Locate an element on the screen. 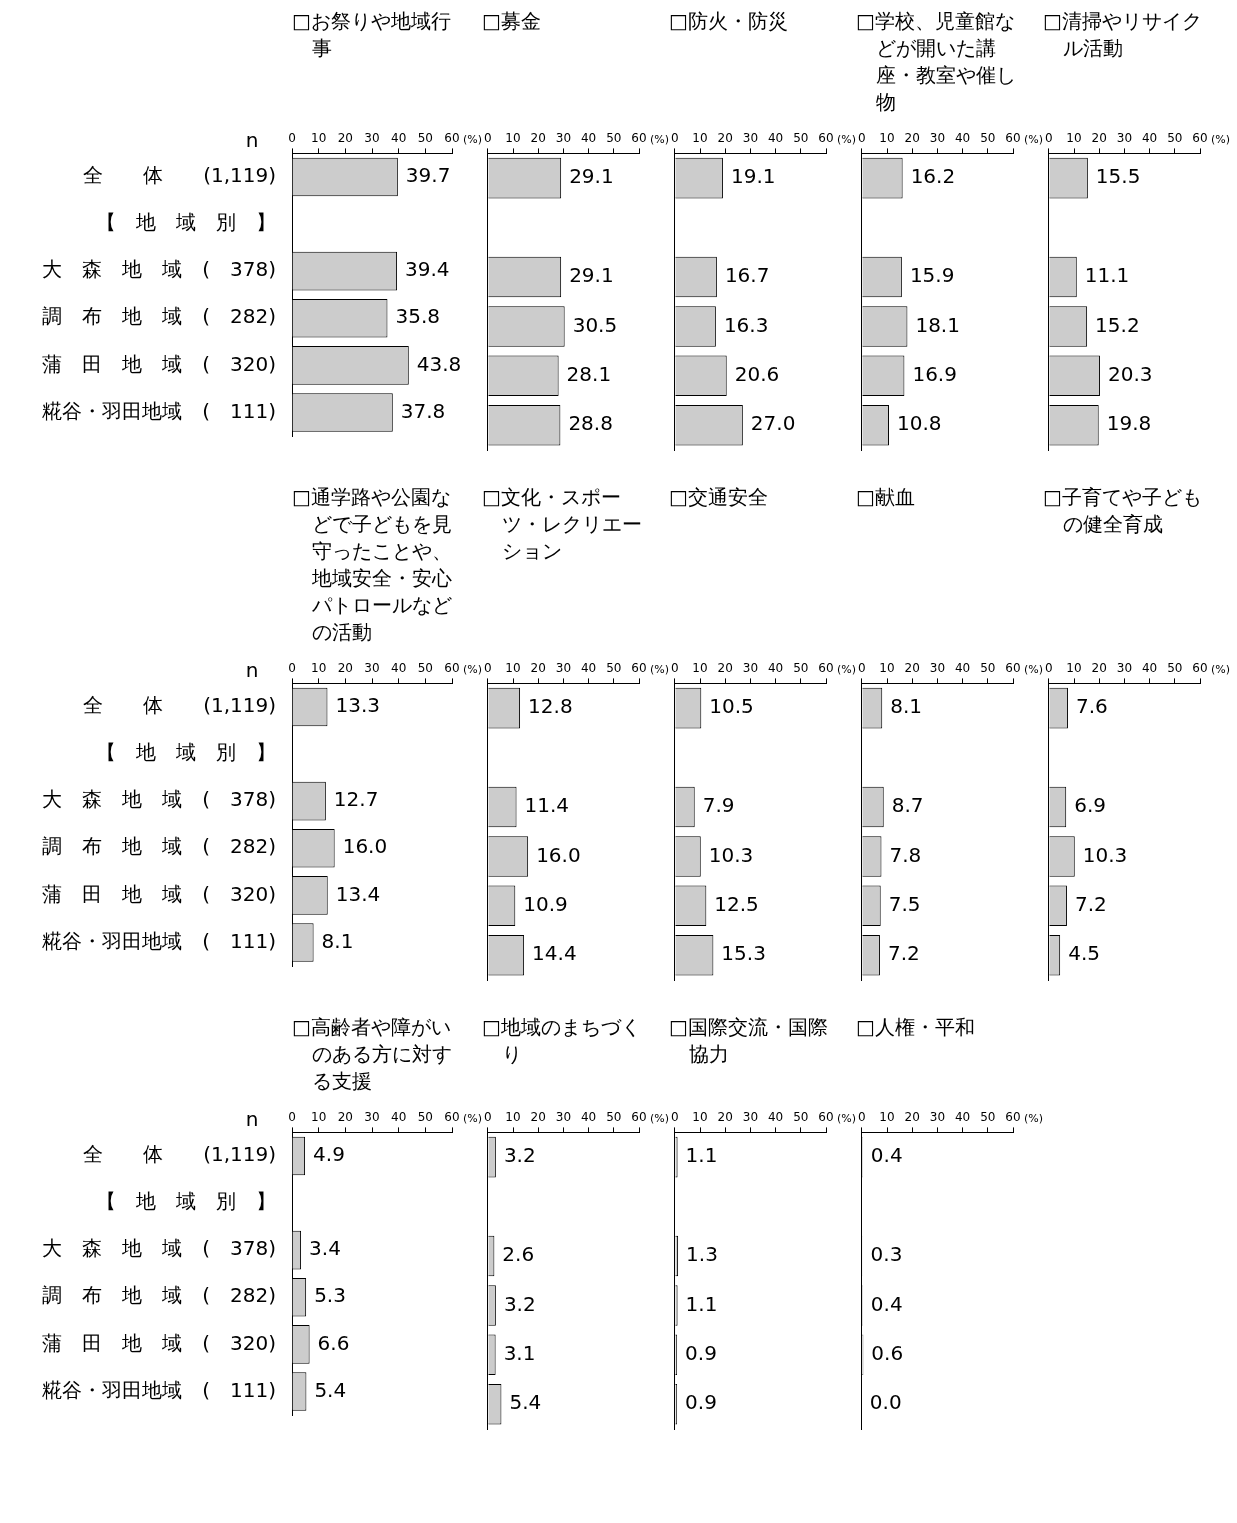 This screenshot has width=1237, height=1523. chart-title: □防火・防災 is located at coordinates (729, 21).